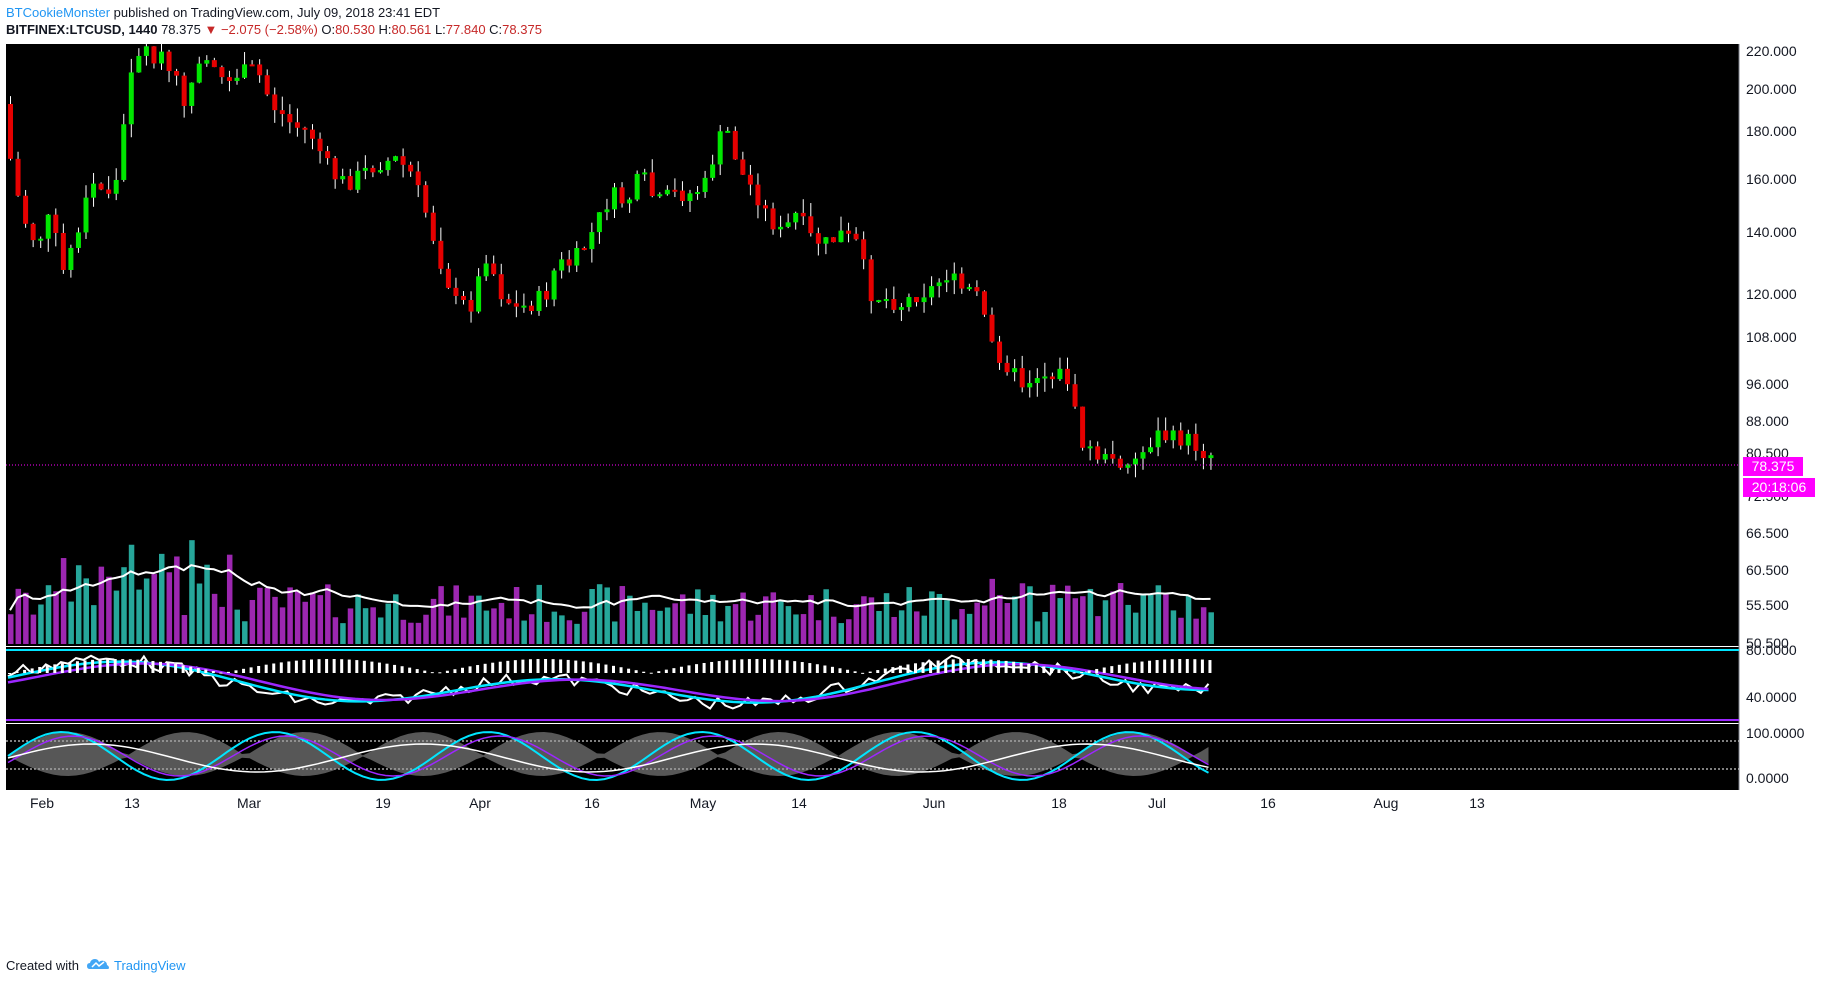 The width and height of the screenshot is (1828, 984). Describe the element at coordinates (58, 12) in the screenshot. I see `author-link: BTCookieMonster` at that location.